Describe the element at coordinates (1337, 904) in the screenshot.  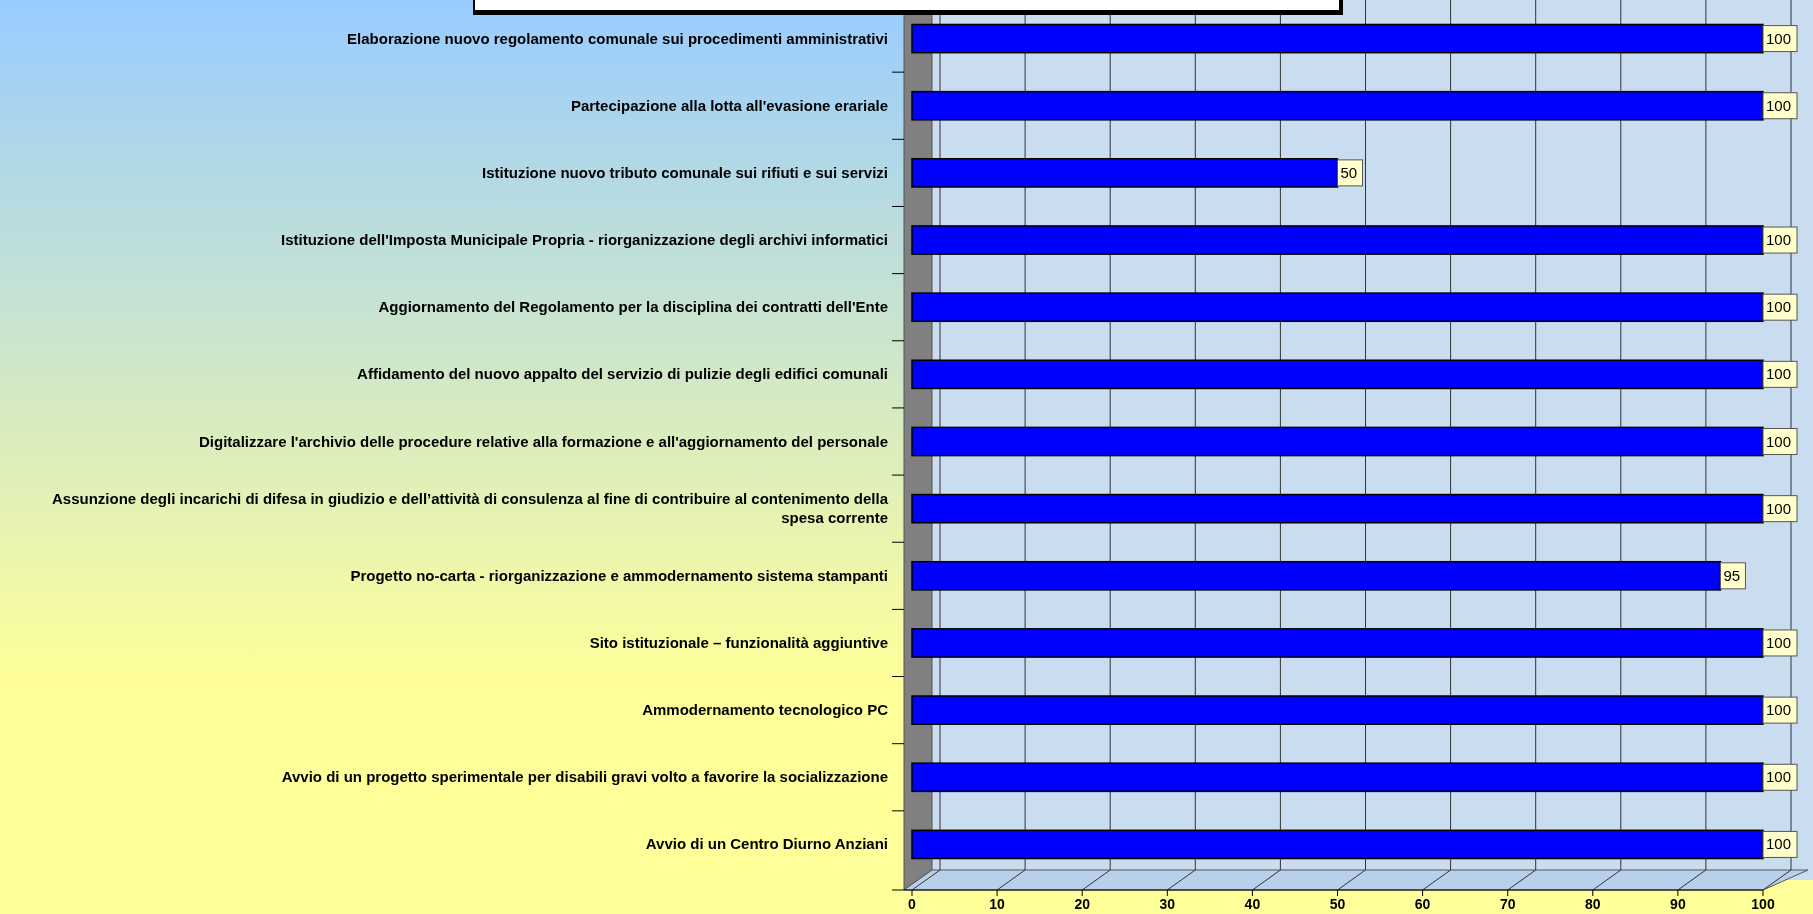
I see `x-tick-label: 50` at that location.